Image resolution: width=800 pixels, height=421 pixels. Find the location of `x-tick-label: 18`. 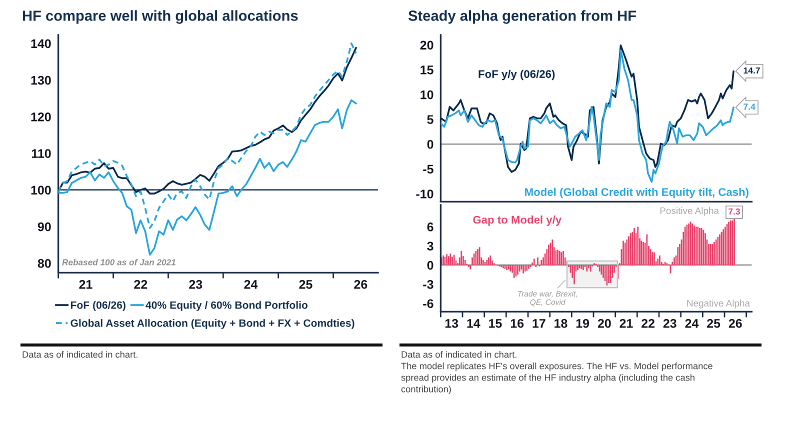

x-tick-label: 18 is located at coordinates (561, 323).